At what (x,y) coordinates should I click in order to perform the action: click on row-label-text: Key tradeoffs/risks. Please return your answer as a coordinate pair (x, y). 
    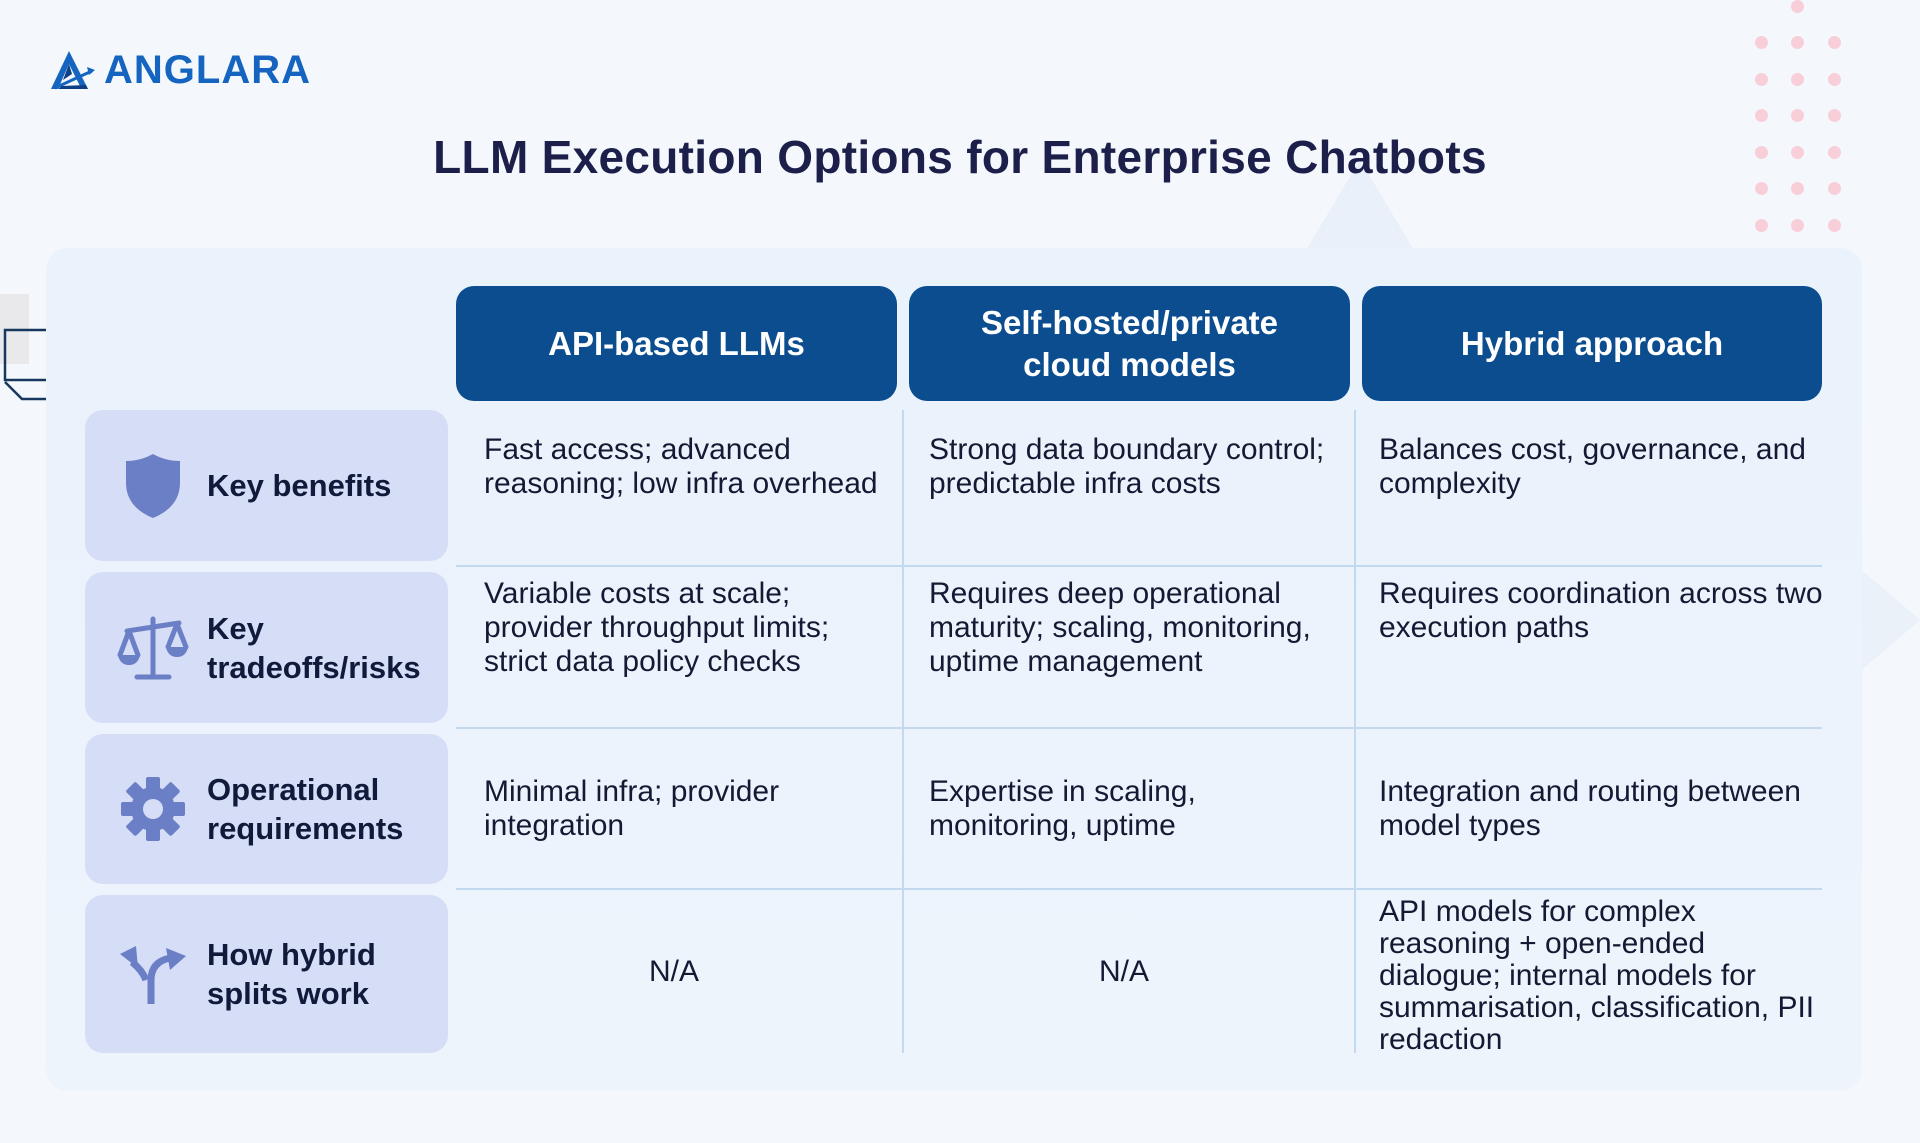
    Looking at the image, I should click on (314, 647).